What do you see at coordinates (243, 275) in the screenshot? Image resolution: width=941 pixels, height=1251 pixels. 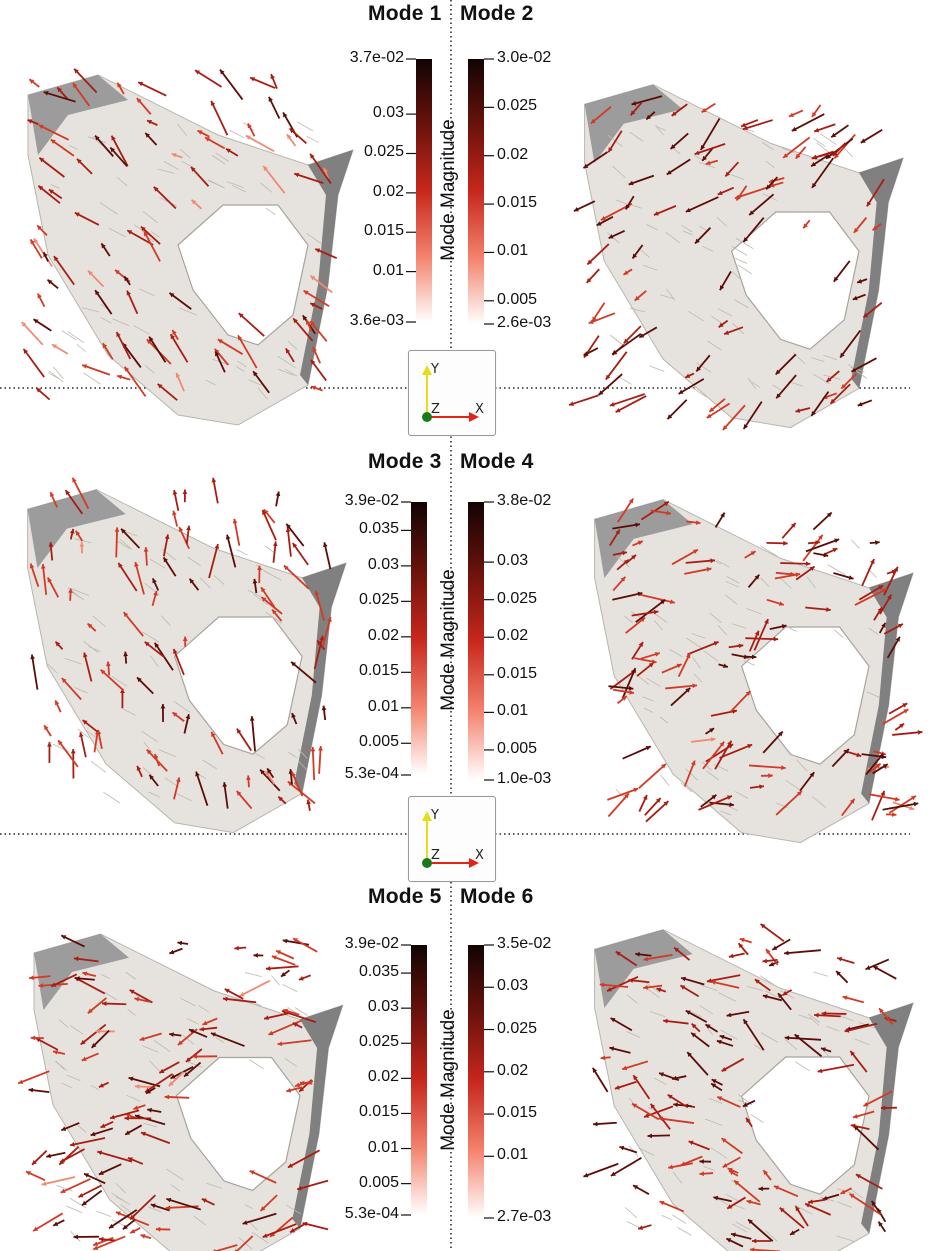 I see `mesh-opening` at bounding box center [243, 275].